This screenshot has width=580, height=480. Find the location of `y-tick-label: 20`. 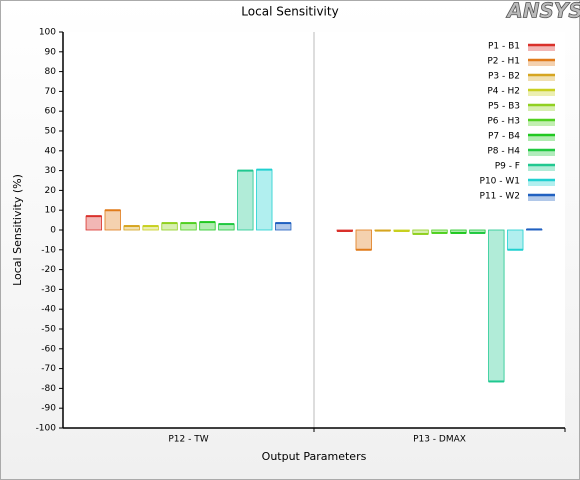

y-tick-label: 20 is located at coordinates (51, 191).